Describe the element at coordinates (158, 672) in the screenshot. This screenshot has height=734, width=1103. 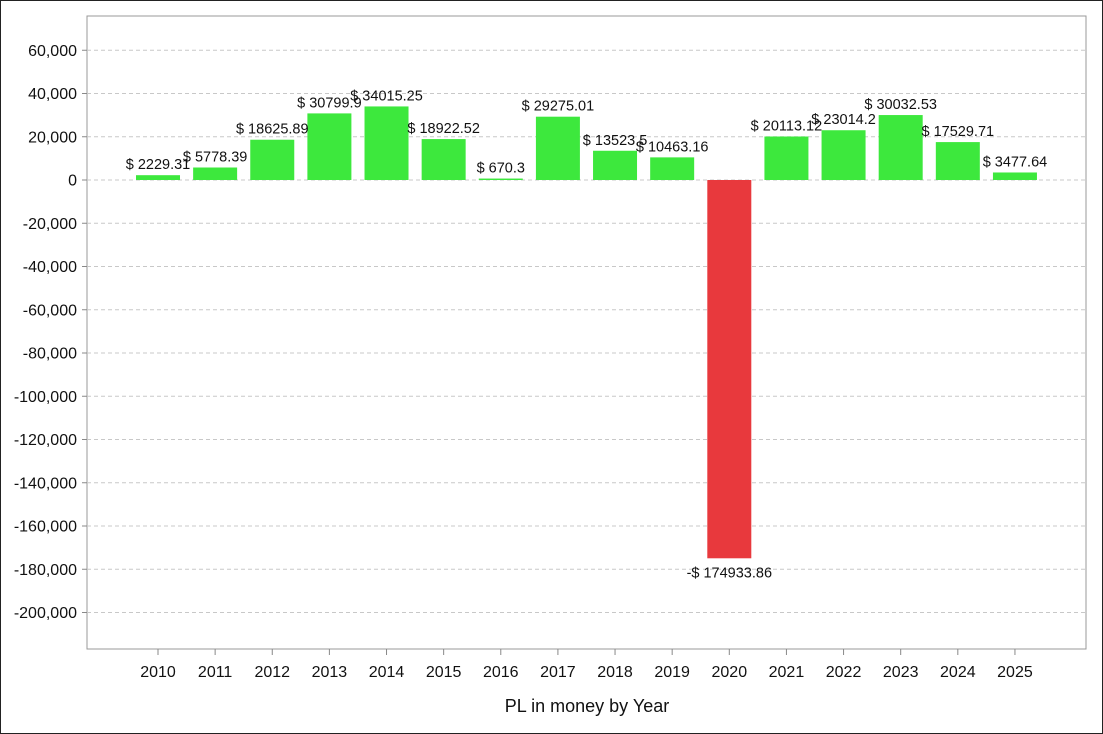
I see `x-tick-label: 2010` at that location.